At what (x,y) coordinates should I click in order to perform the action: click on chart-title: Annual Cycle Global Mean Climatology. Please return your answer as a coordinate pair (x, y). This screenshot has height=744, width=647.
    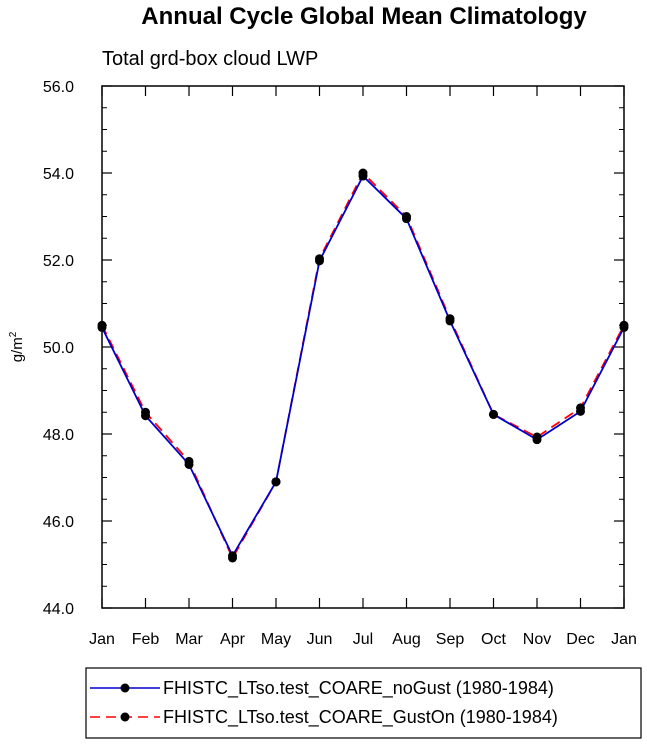
    Looking at the image, I should click on (364, 16).